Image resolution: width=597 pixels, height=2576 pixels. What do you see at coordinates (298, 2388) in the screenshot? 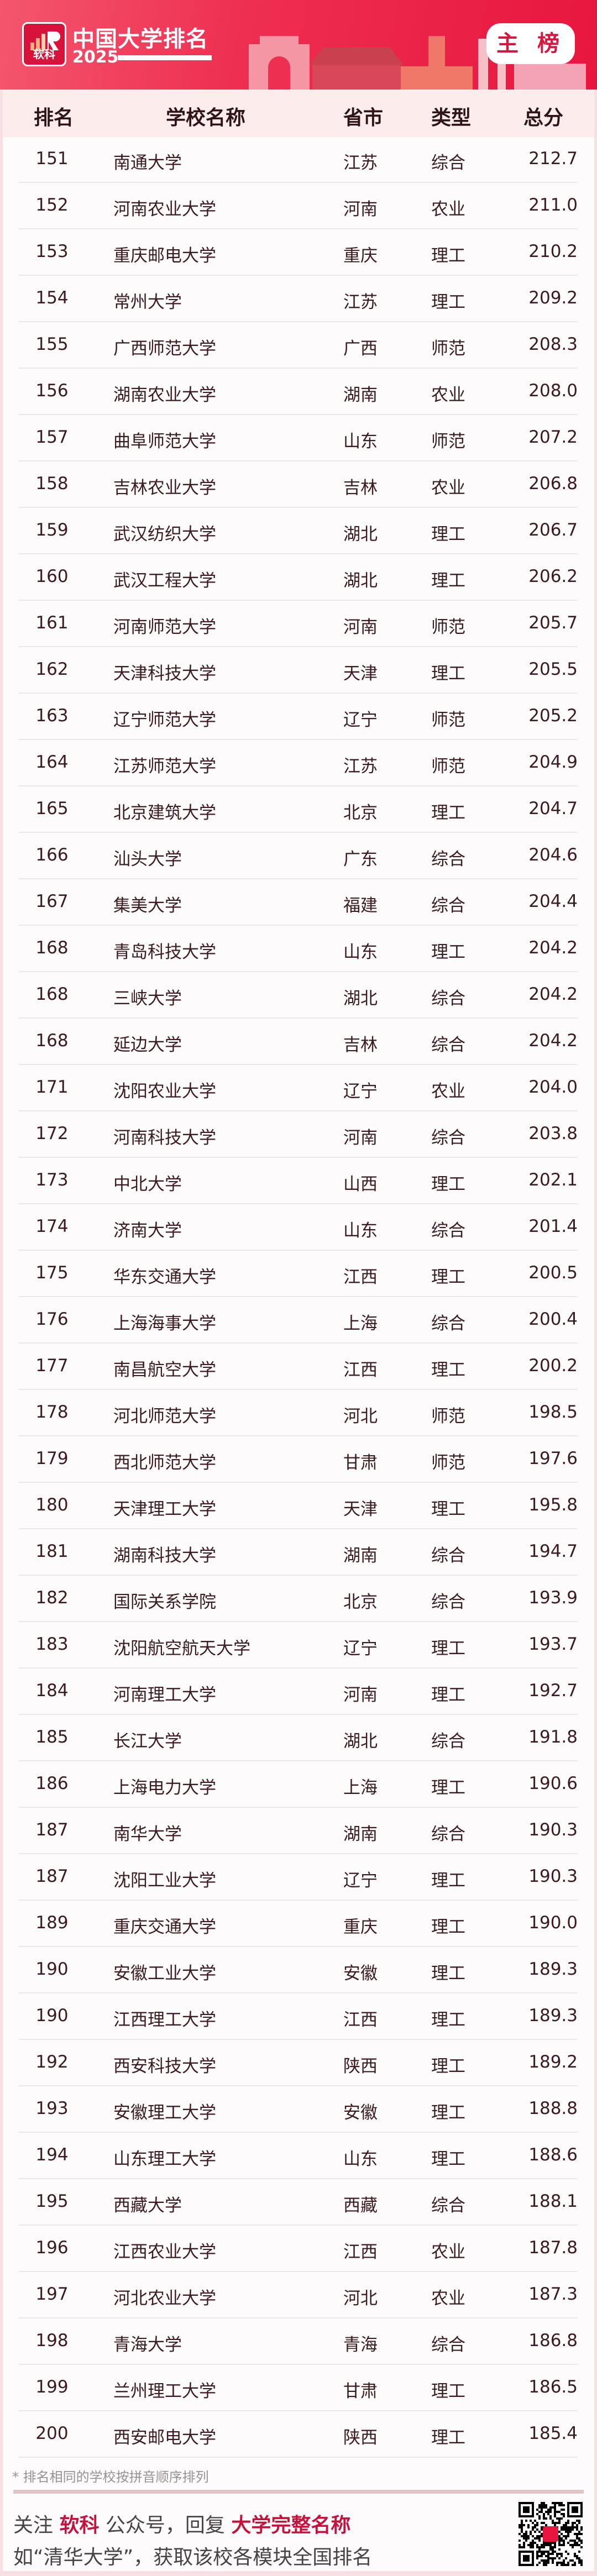
I see `table-row: 199 兰州理工大学 甘肃 理工 186.5` at bounding box center [298, 2388].